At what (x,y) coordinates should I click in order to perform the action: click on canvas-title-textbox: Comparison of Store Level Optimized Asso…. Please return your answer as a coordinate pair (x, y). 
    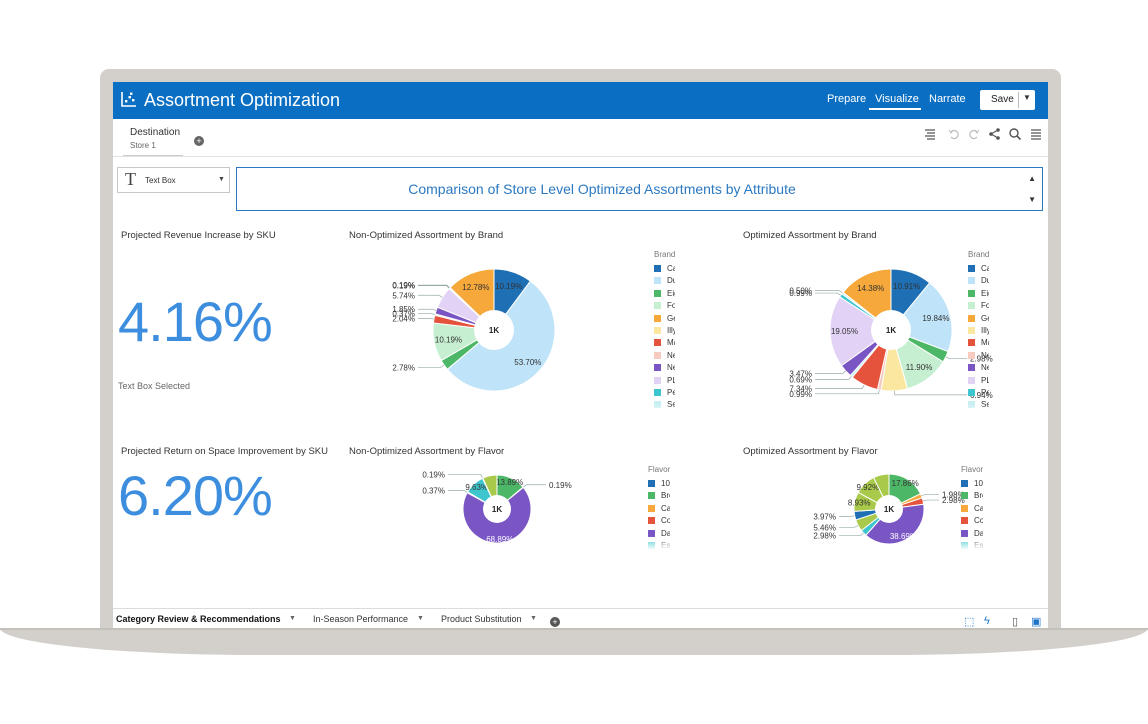
    Looking at the image, I should click on (639, 189).